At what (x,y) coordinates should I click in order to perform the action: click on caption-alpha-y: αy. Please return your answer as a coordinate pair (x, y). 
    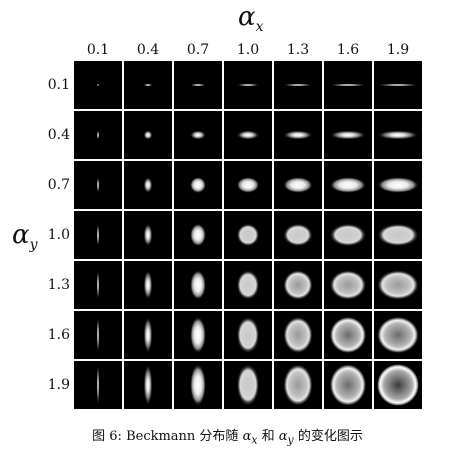
    Looking at the image, I should click on (286, 438).